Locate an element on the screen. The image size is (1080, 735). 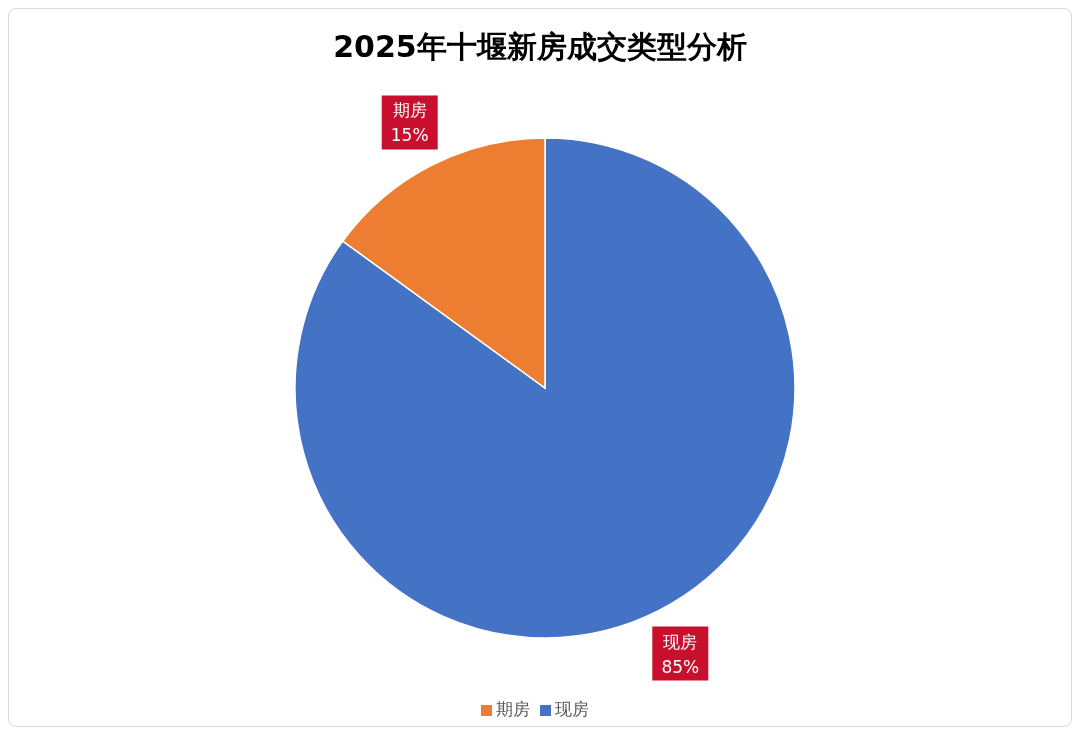
chart-title: 2025年十堰新房成交类型分析 is located at coordinates (540, 47).